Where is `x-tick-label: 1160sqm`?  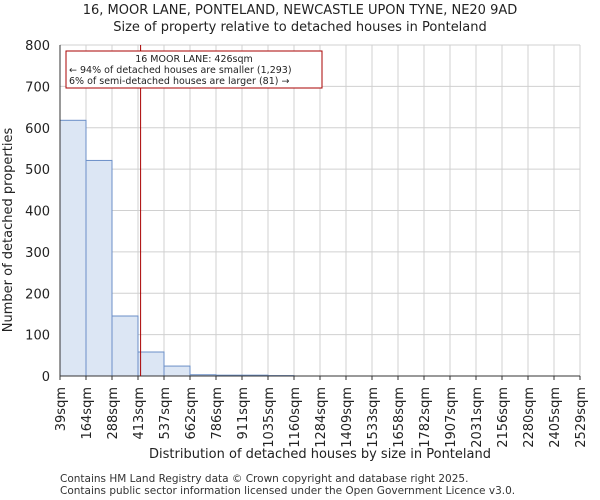 x-tick-label: 1160sqm is located at coordinates (295, 417).